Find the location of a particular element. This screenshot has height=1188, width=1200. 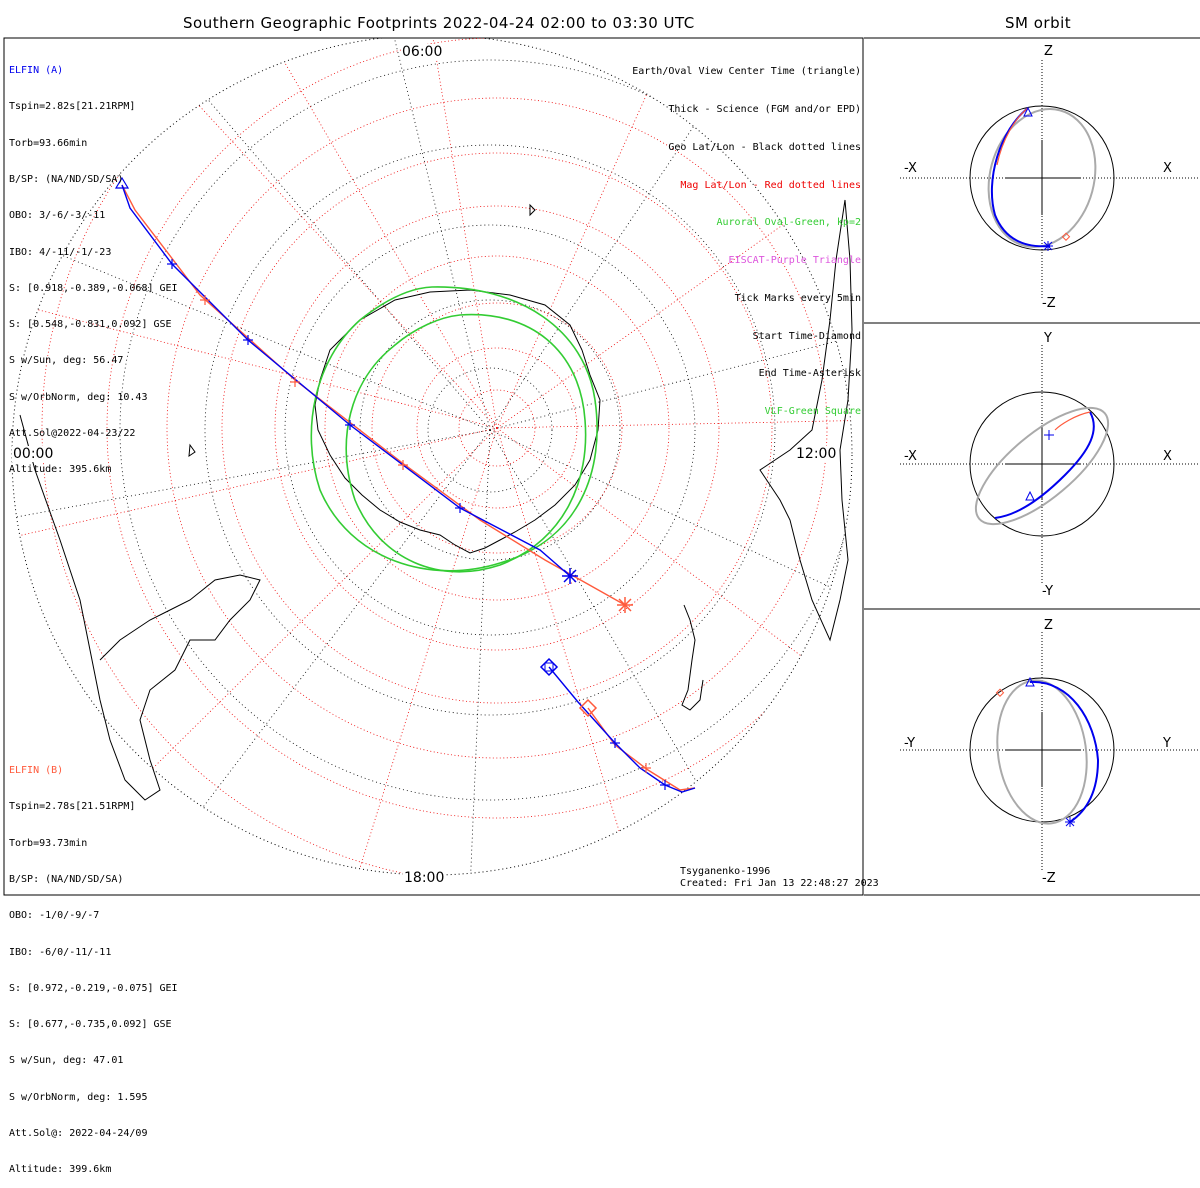

legend-item: Earth/Oval View Center Time (triangle) is located at coordinates (746, 72).